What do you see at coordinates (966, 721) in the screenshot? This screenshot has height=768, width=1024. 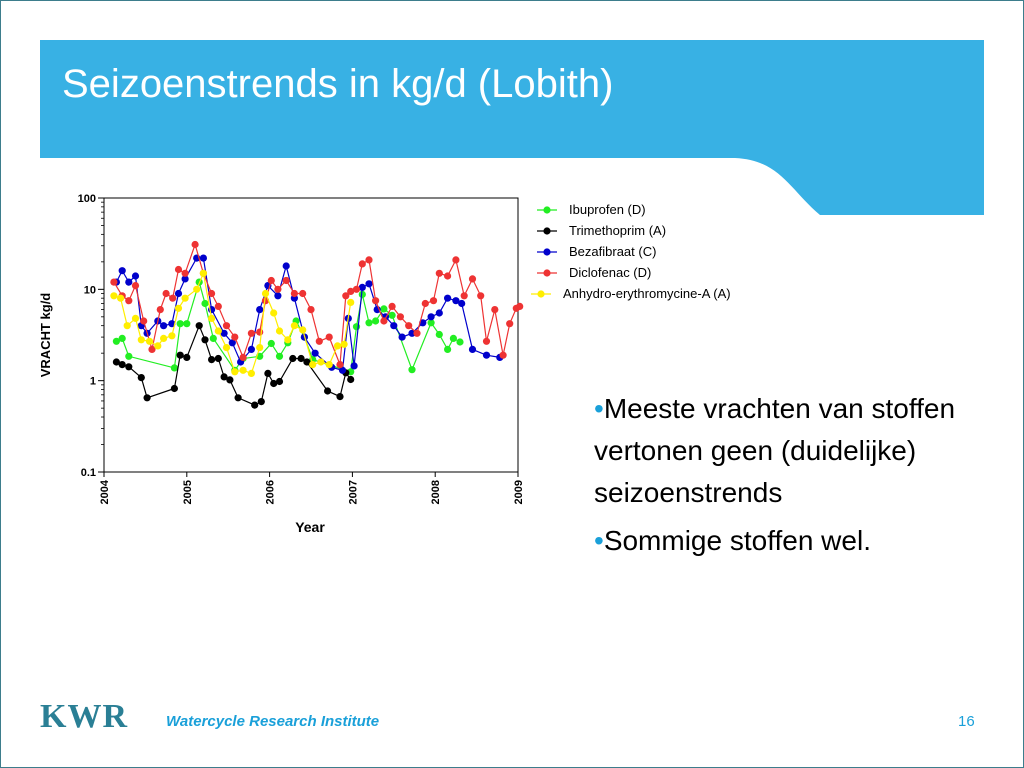 I see `page-number: 16` at bounding box center [966, 721].